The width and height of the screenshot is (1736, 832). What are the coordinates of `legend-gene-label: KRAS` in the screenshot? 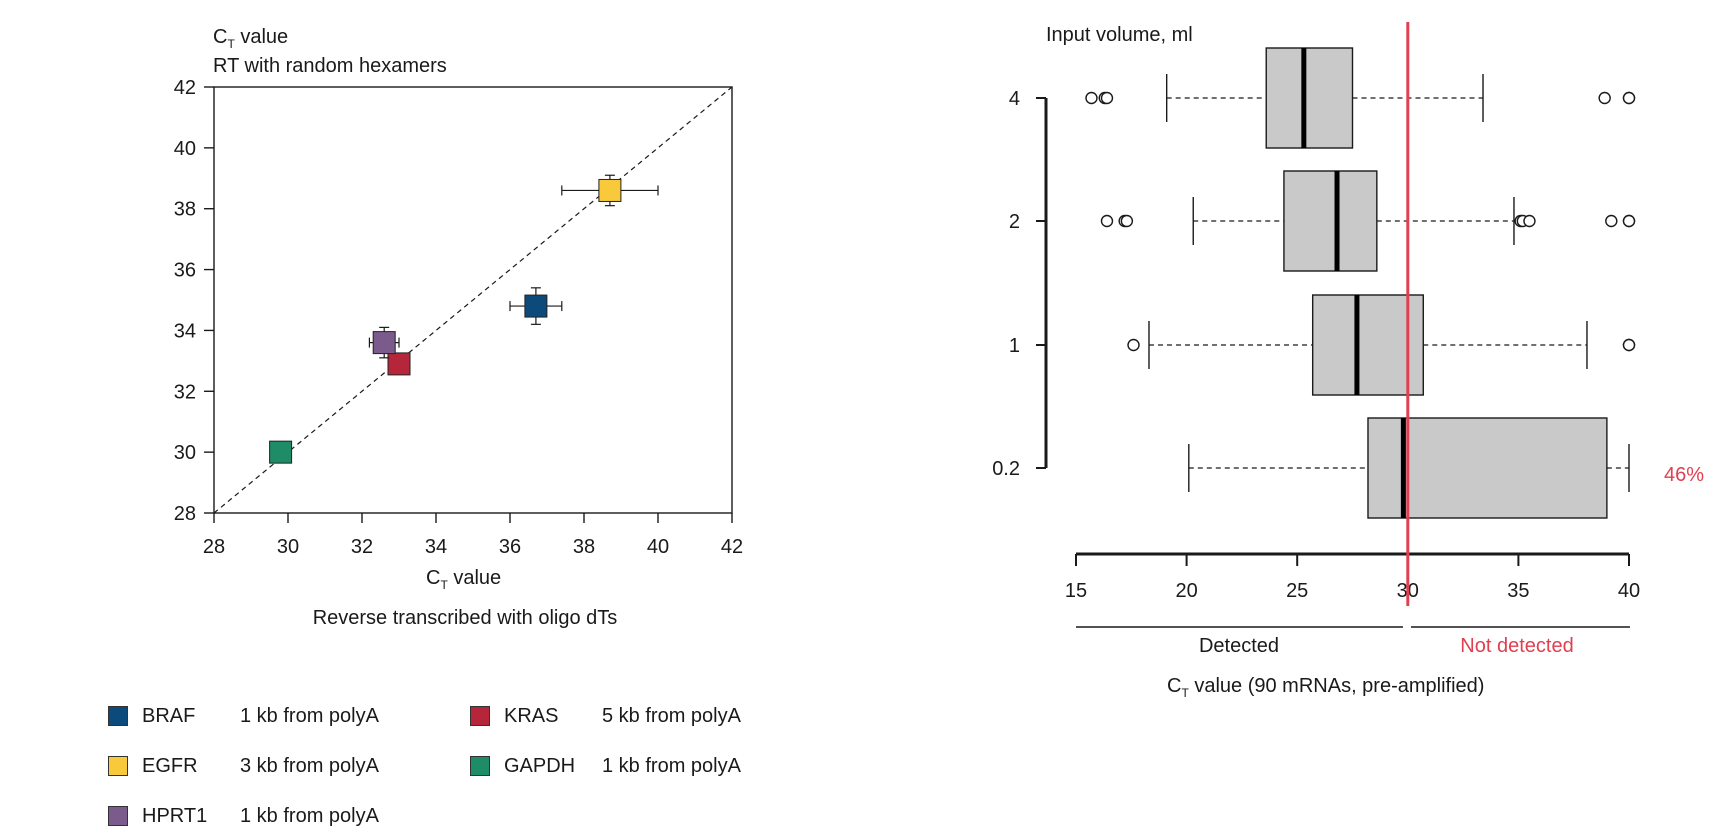 It's located at (531, 715).